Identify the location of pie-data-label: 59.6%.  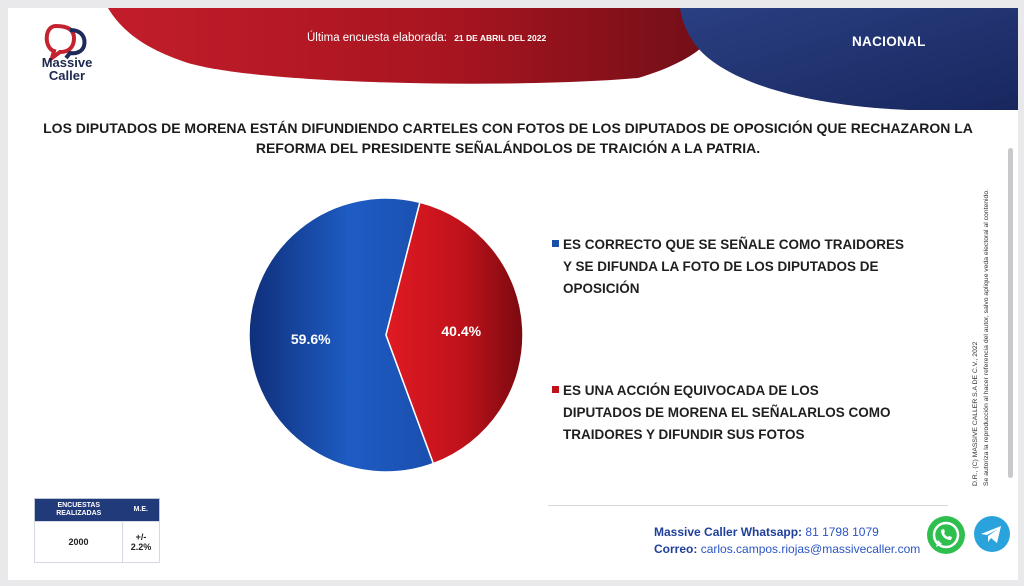
(311, 339).